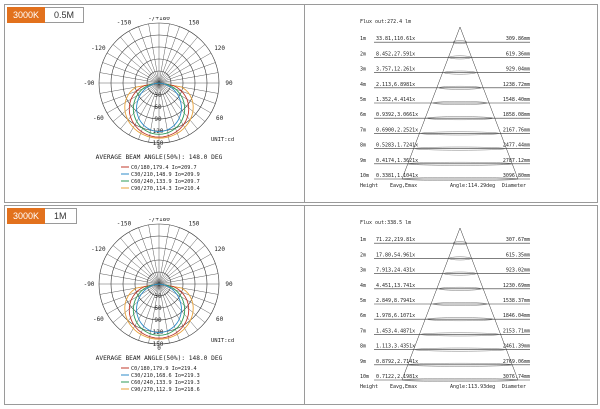 The width and height of the screenshot is (600, 409). Describe the element at coordinates (194, 223) in the screenshot. I see `angle-label: 150` at that location.